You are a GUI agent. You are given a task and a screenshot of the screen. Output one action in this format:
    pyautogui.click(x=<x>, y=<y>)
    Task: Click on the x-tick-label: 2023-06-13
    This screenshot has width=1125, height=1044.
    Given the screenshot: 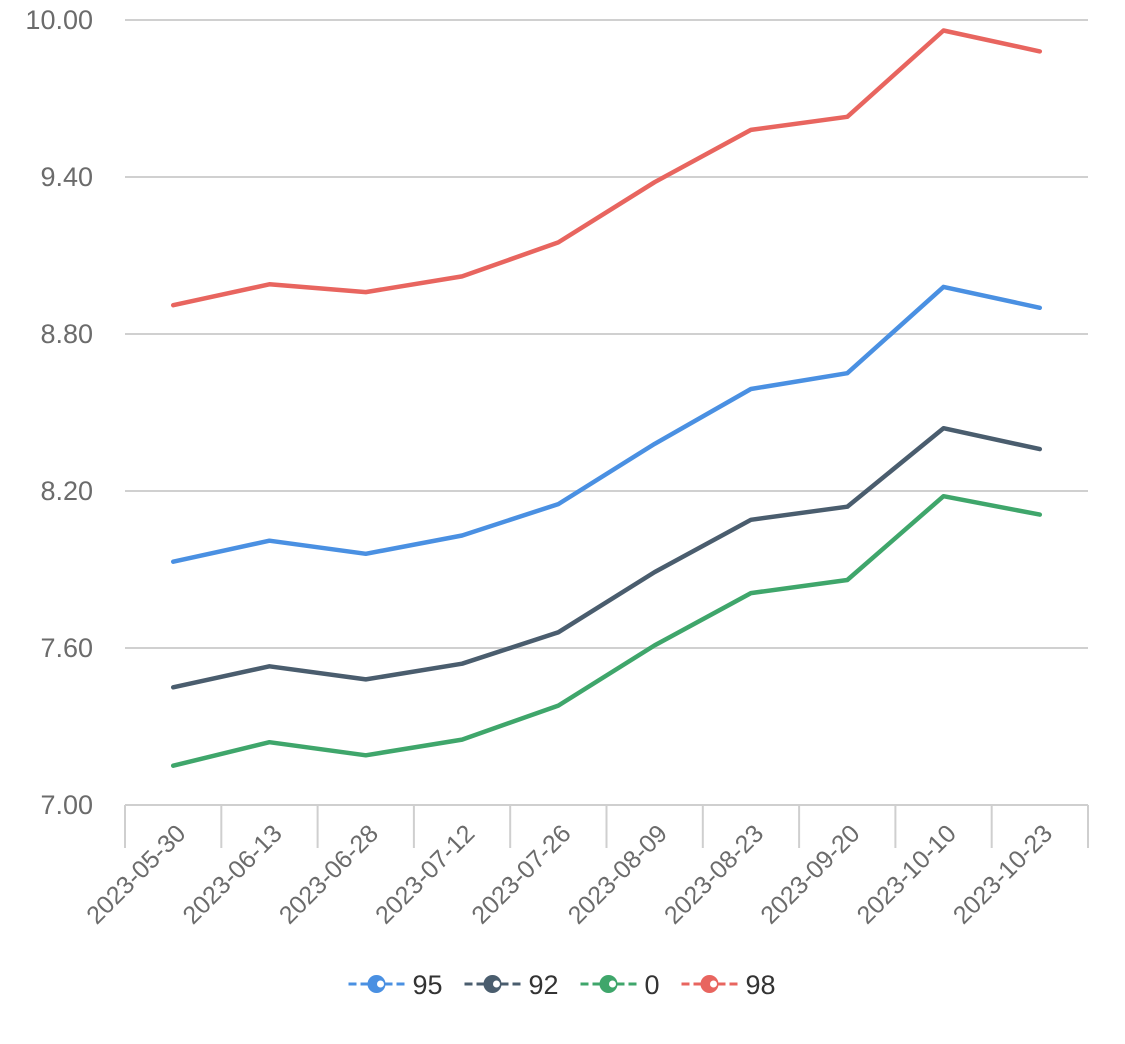 What is the action you would take?
    pyautogui.click(x=232, y=874)
    